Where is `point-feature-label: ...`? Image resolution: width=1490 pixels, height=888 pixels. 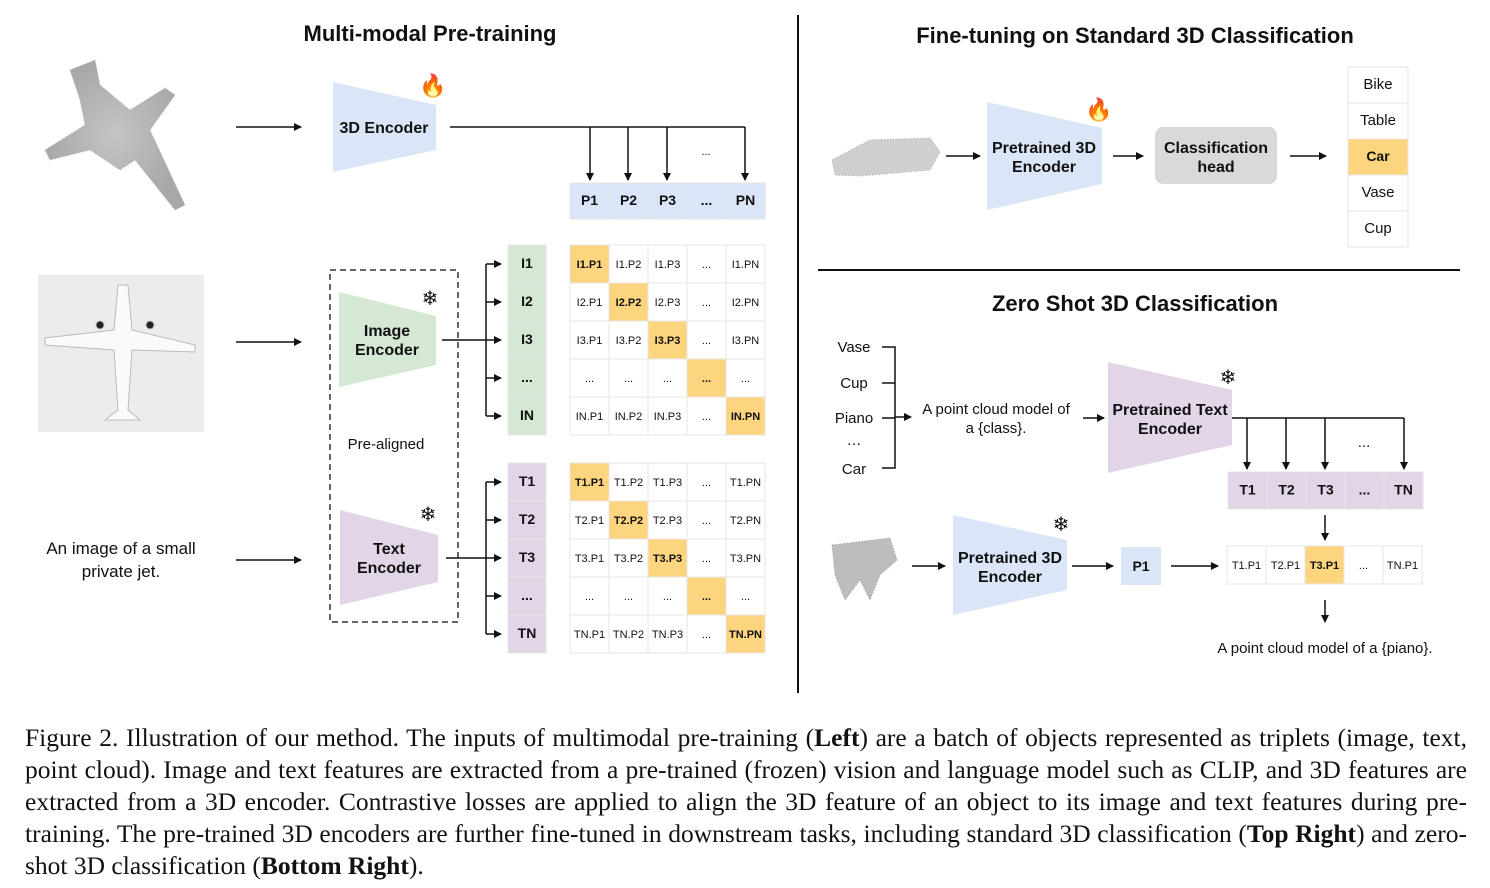 point-feature-label: ... is located at coordinates (707, 200).